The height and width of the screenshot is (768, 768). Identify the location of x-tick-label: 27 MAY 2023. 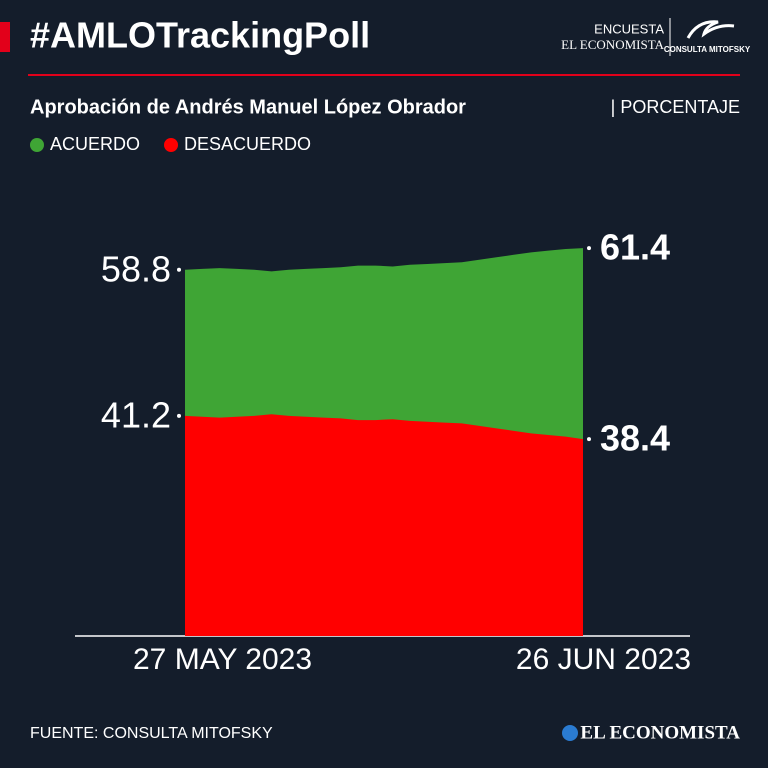
(222, 659).